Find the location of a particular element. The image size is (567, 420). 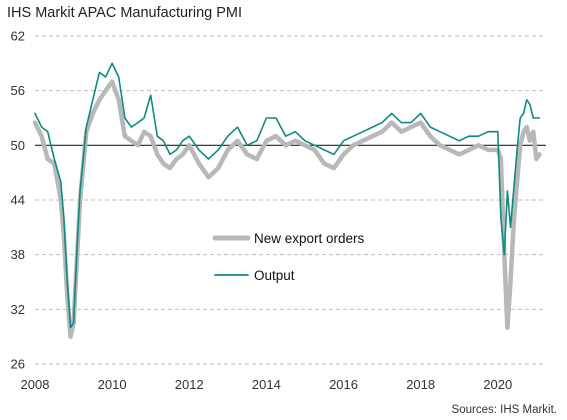

x-tick-label: 2008 is located at coordinates (35, 384).